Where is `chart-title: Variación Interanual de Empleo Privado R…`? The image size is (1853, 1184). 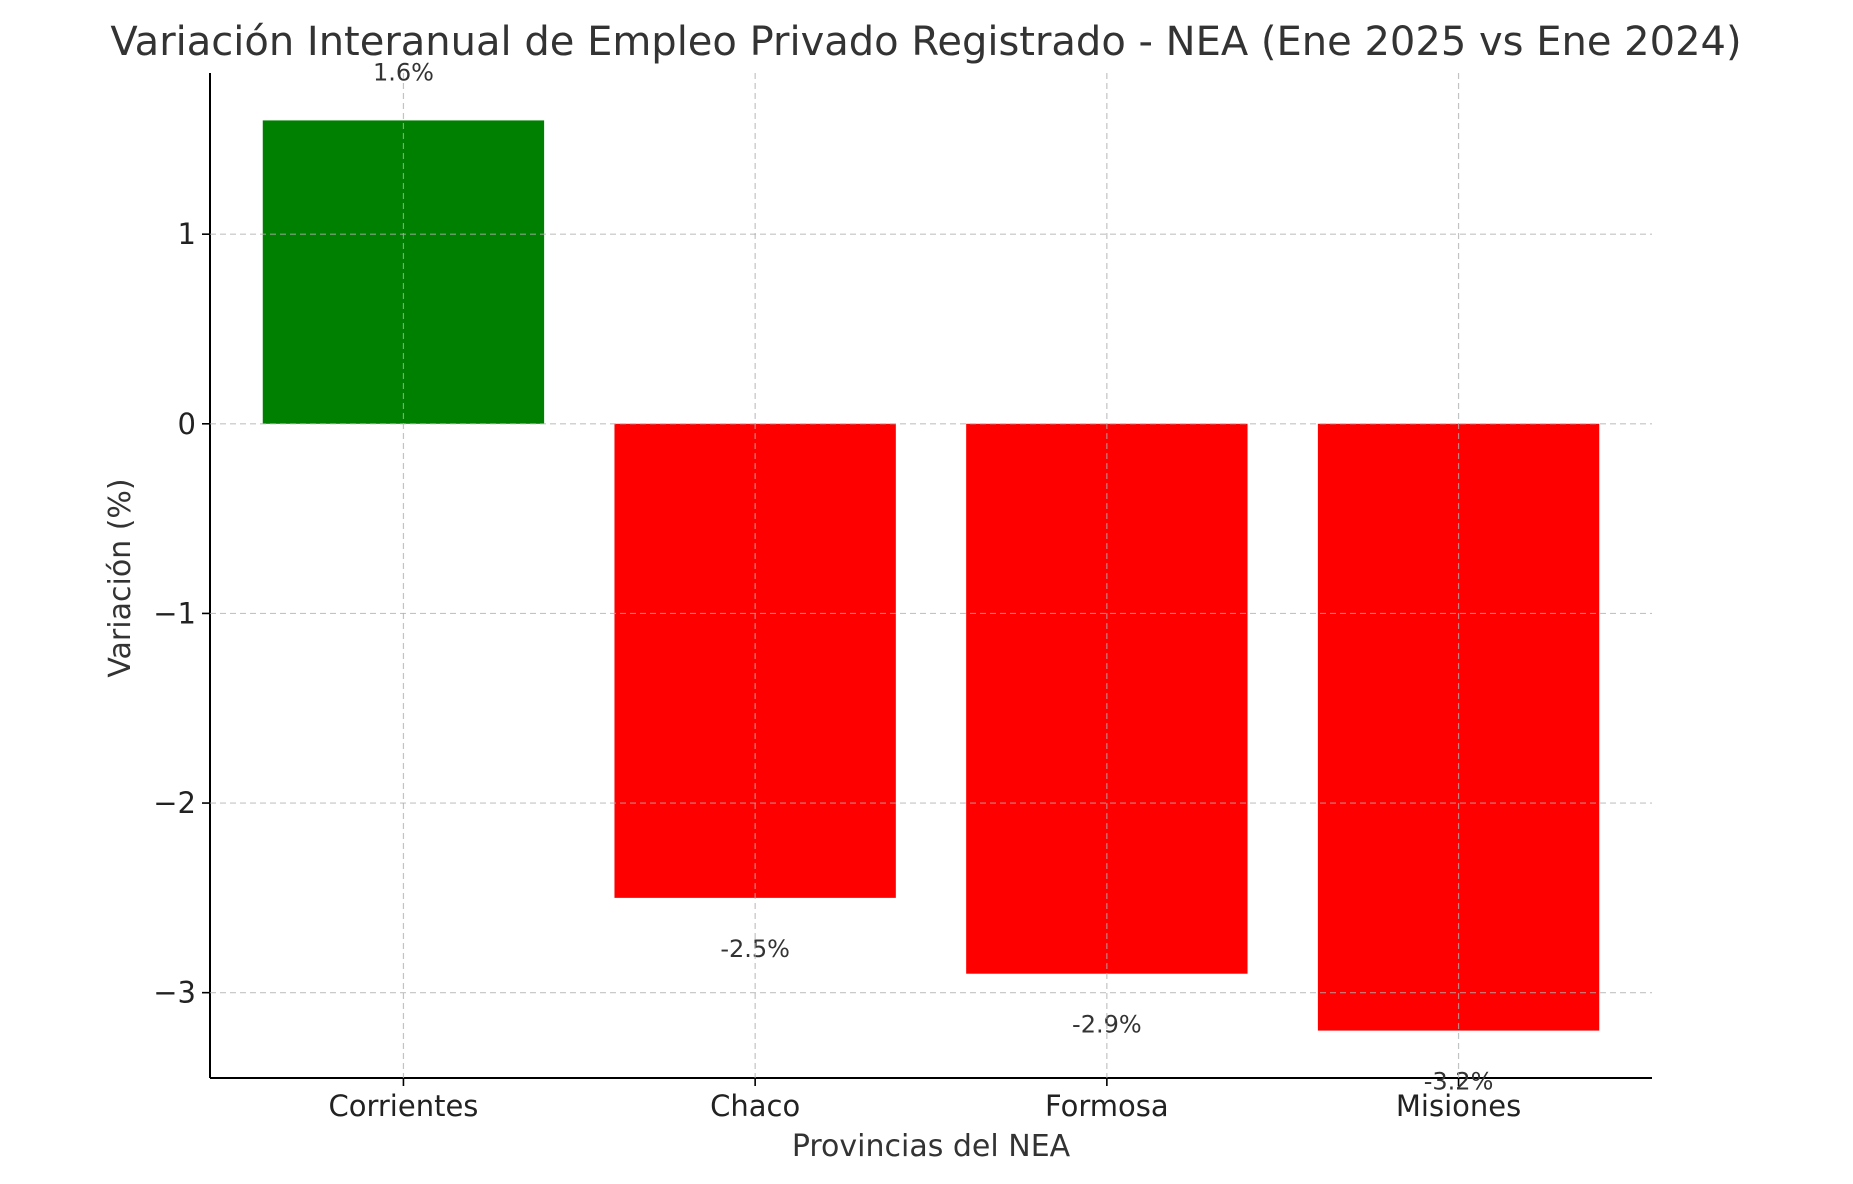 chart-title: Variación Interanual de Empleo Privado R… is located at coordinates (925, 42).